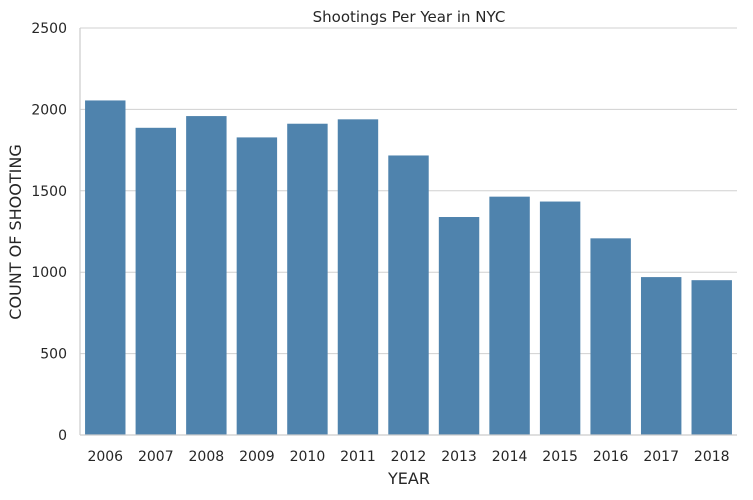  I want to click on bar-2012, so click(408, 295).